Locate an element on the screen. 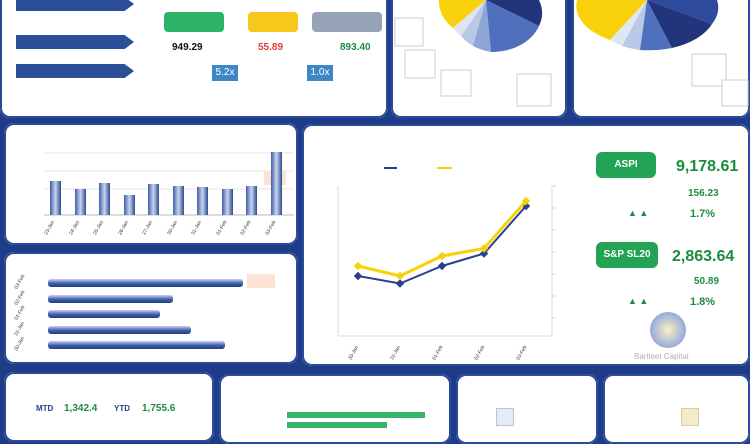 The height and width of the screenshot is (444, 750). aspi-label: ASPI is located at coordinates (626, 165).